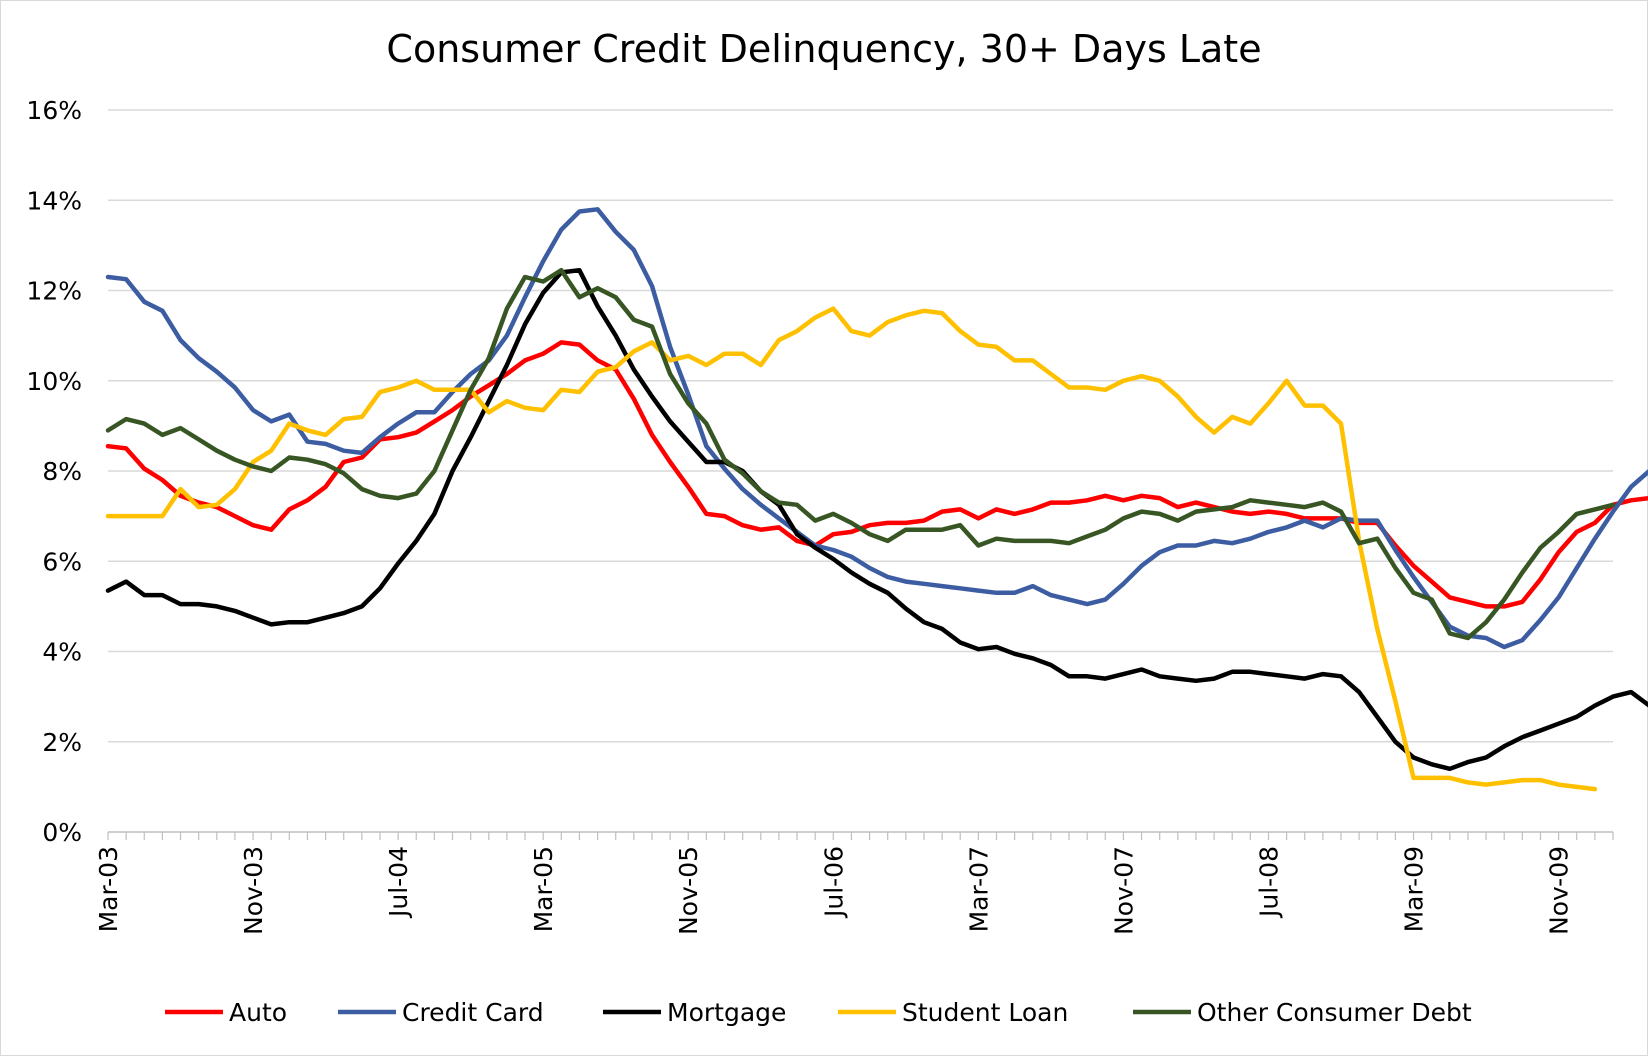 This screenshot has width=1648, height=1056. I want to click on x-tick-label: Nov-05, so click(688, 890).